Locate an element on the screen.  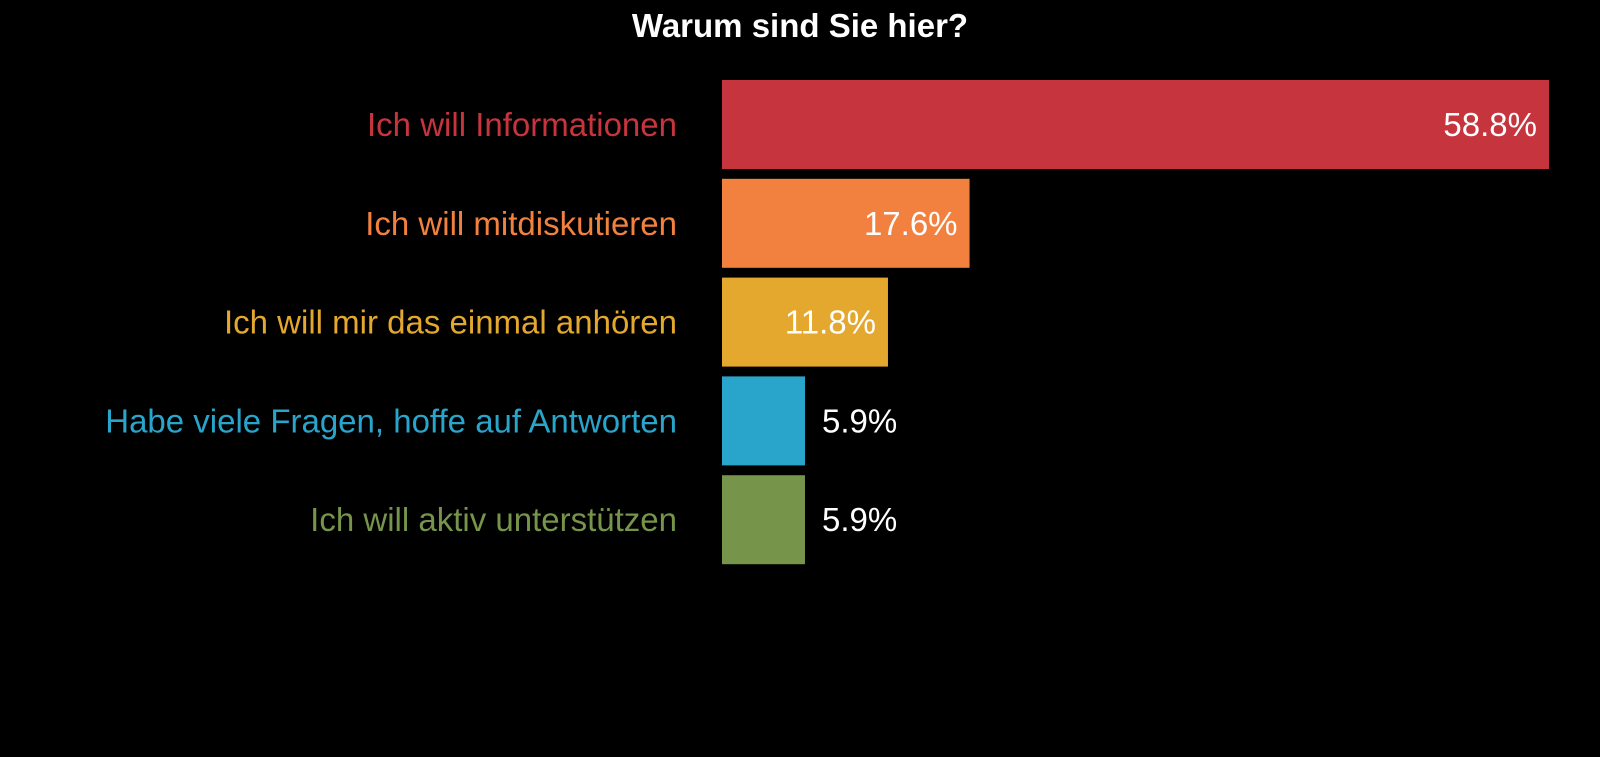
value-label-3: 11.8% is located at coordinates (830, 322).